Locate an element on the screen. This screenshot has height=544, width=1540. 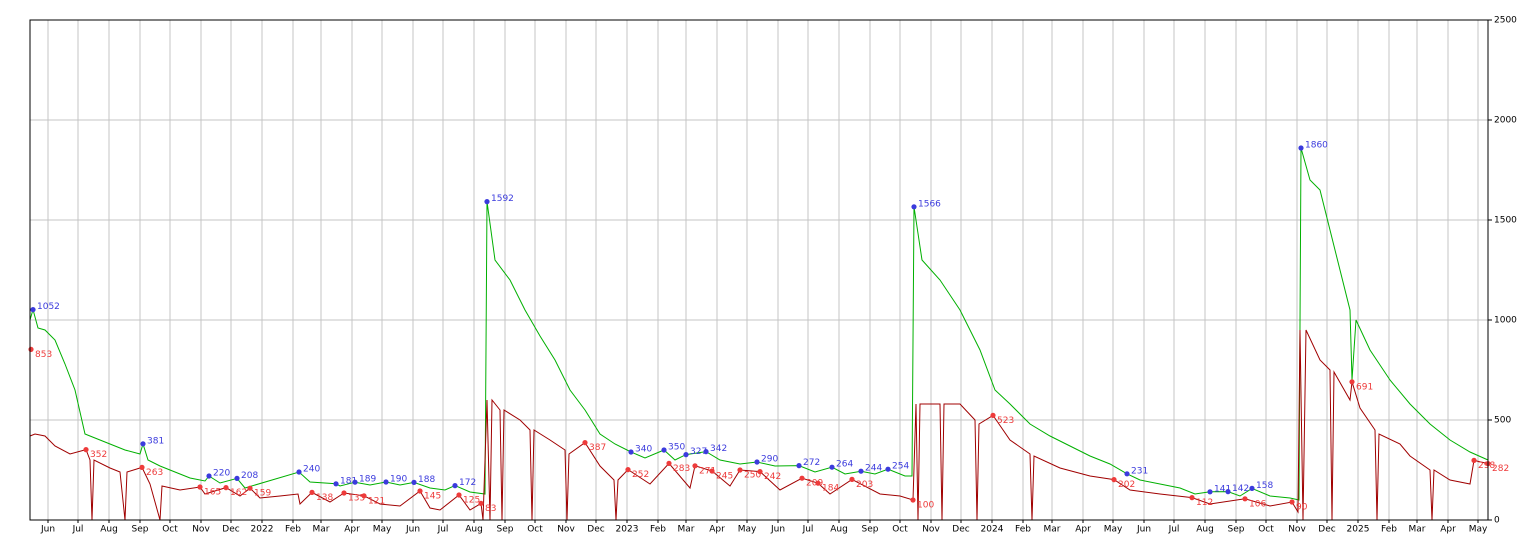
x-tick-label: 2025 is located at coordinates (1358, 530).